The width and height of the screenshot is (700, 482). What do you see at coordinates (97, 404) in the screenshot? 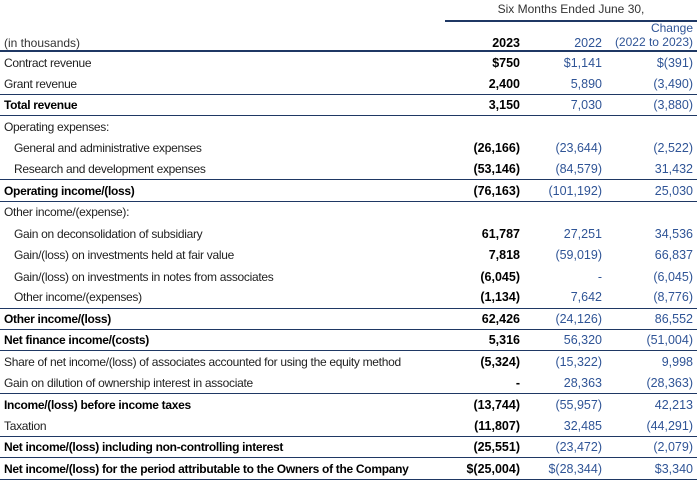
I see `row-label: Income/(loss) before income taxes` at bounding box center [97, 404].